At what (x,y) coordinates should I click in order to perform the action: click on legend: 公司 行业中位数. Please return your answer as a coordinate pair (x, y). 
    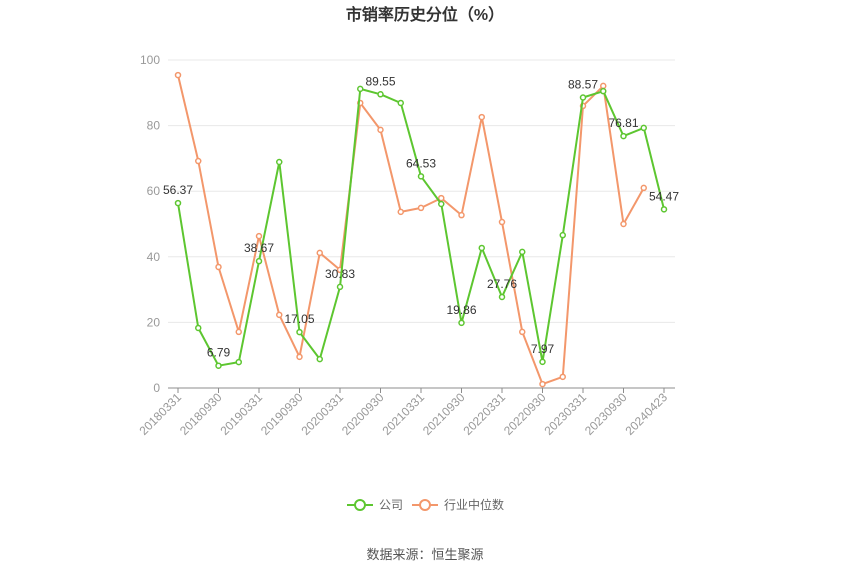
    Looking at the image, I should click on (425, 504).